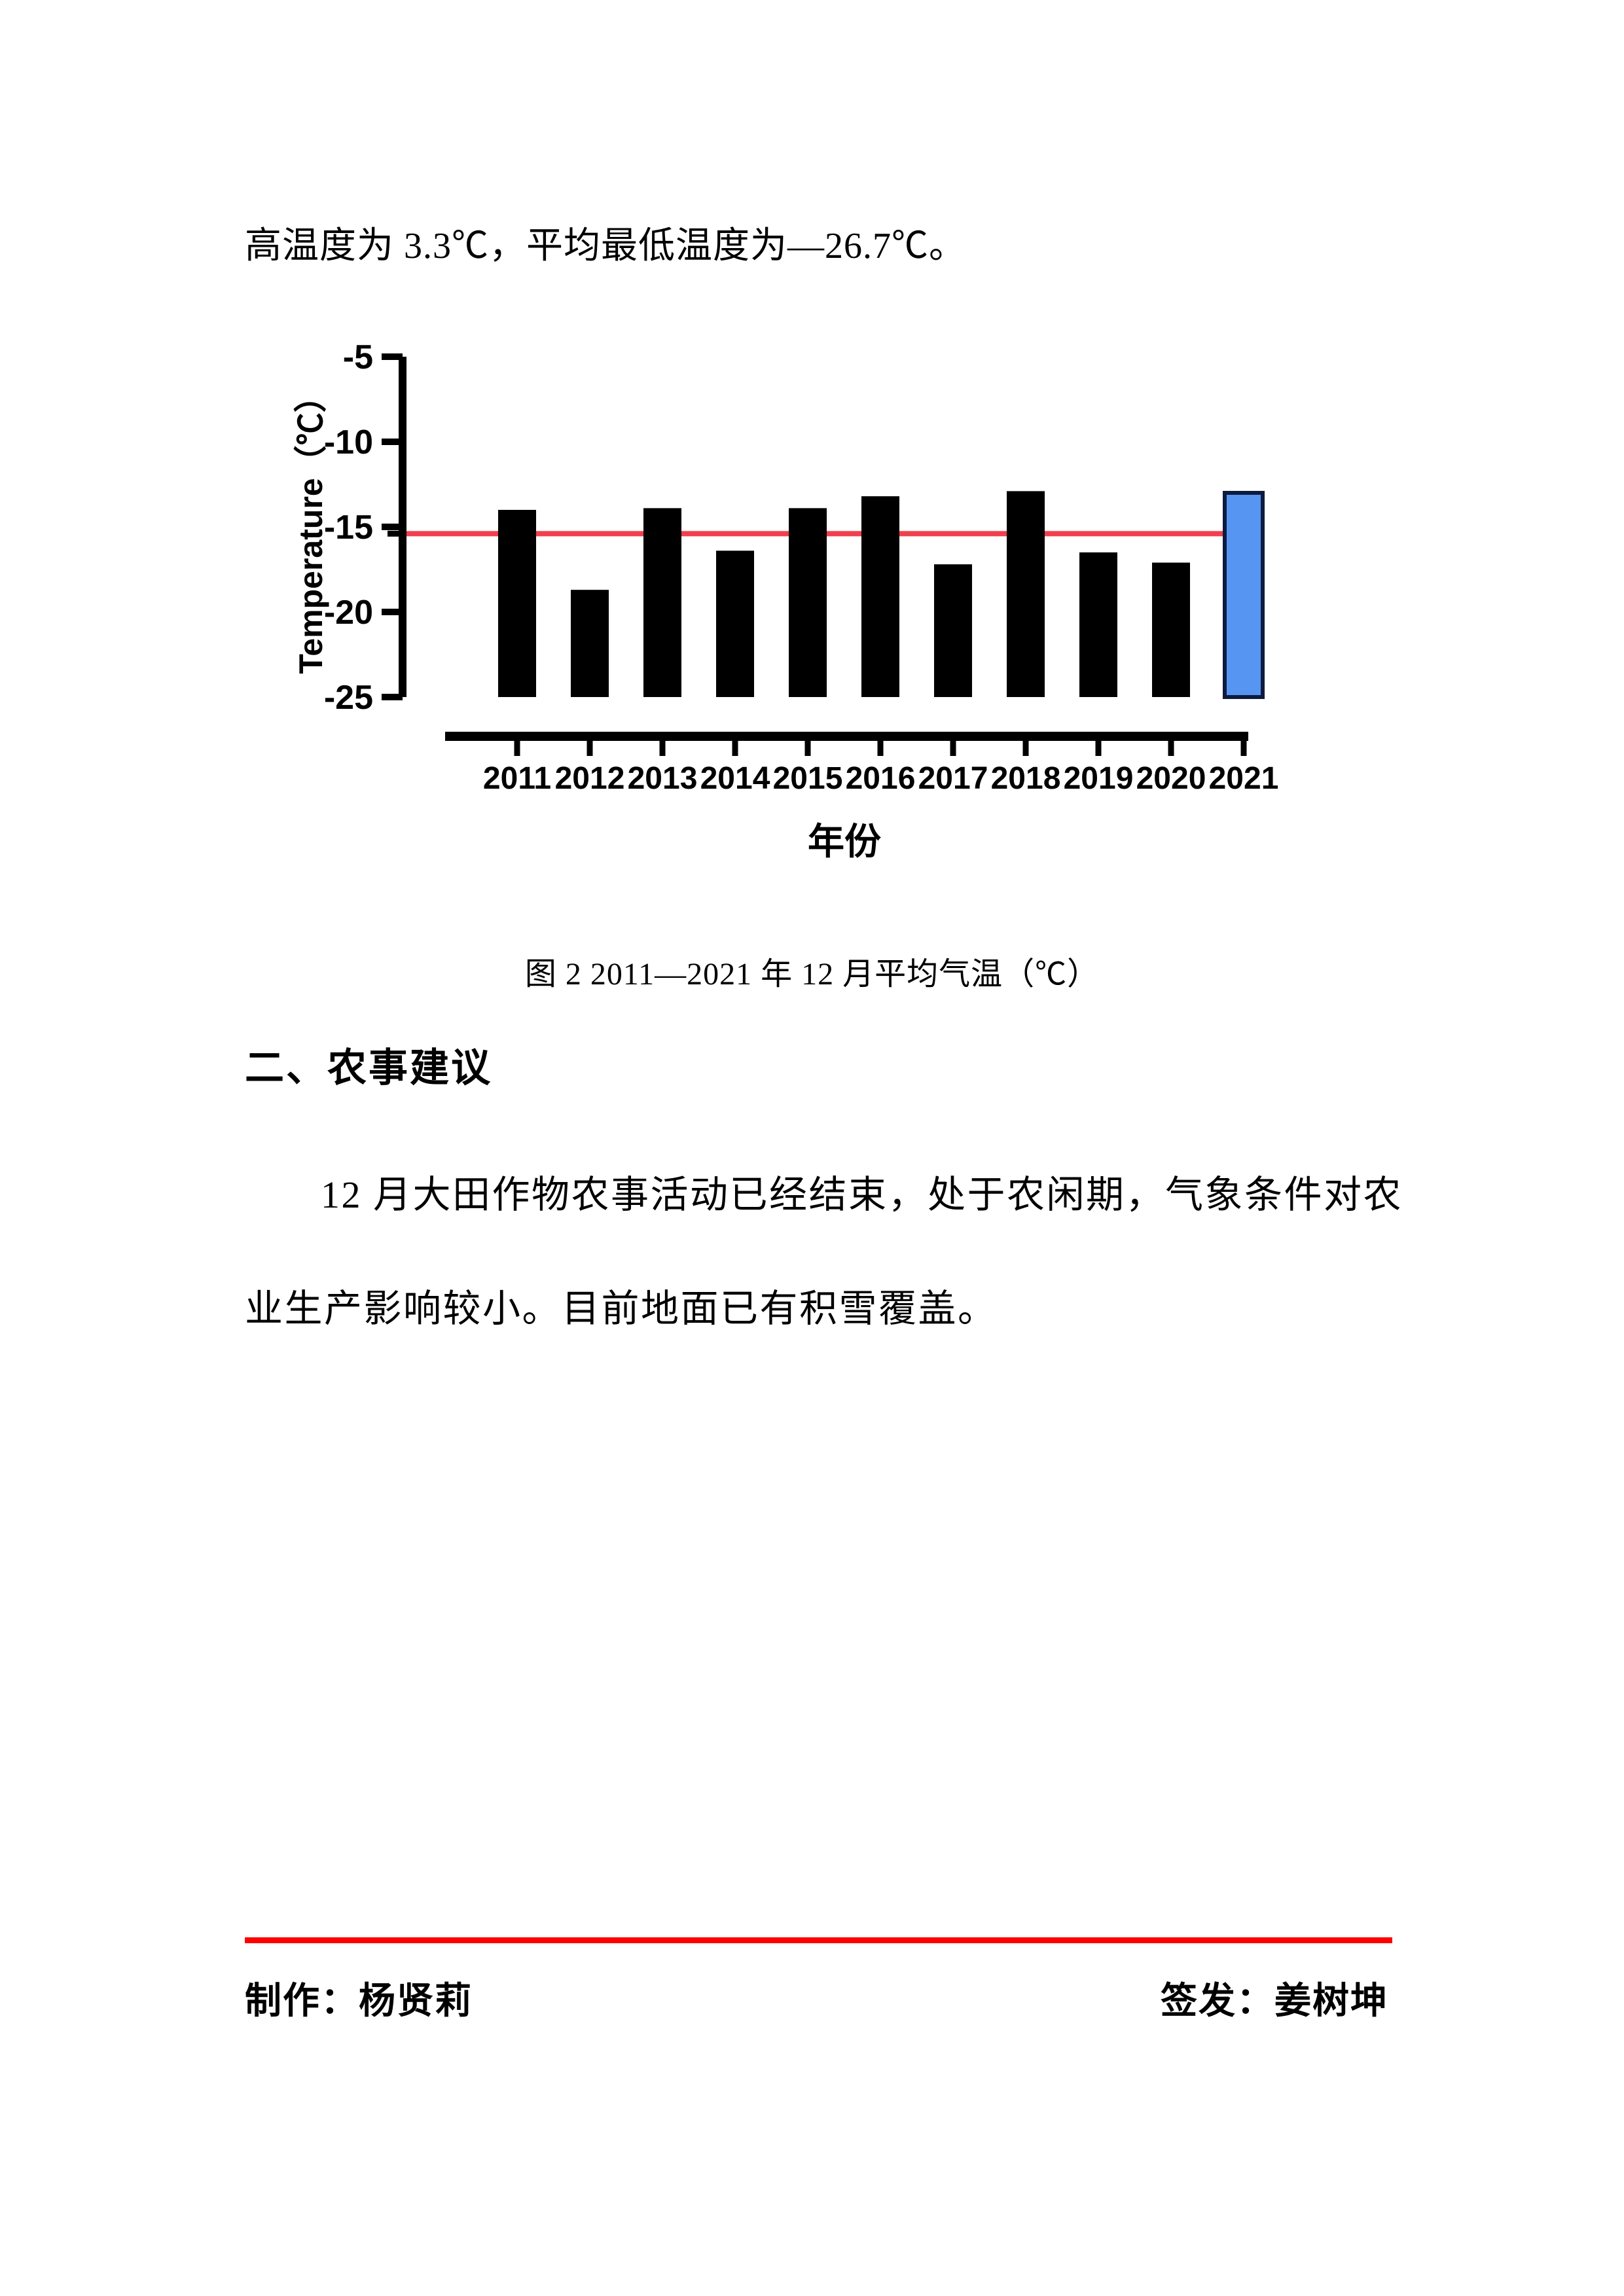 The height and width of the screenshot is (2296, 1624). What do you see at coordinates (808, 778) in the screenshot?
I see `x-tick-label: 2015` at bounding box center [808, 778].